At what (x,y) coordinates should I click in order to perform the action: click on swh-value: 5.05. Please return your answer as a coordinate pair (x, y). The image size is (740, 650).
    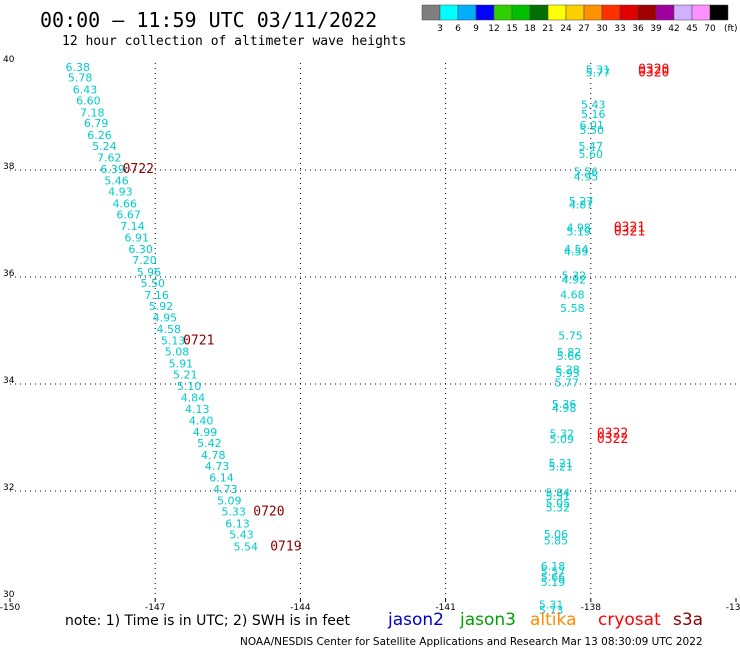
    Looking at the image, I should click on (558, 503).